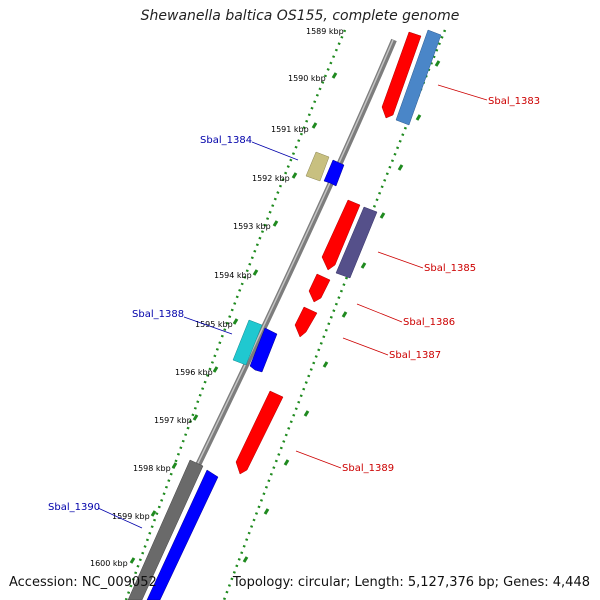 The height and width of the screenshot is (600, 600). What do you see at coordinates (450, 268) in the screenshot?
I see `gene-label-sbal-1385: Sbal_1385` at bounding box center [450, 268].